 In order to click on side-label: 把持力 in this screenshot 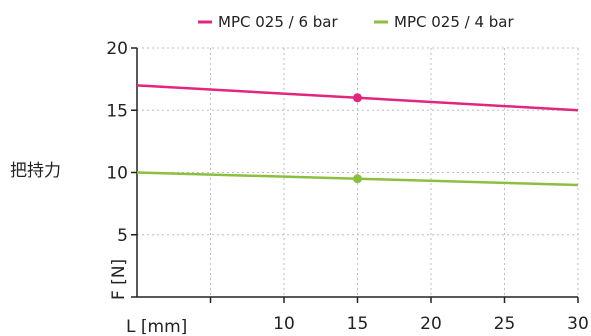, I will do `click(35, 171)`.